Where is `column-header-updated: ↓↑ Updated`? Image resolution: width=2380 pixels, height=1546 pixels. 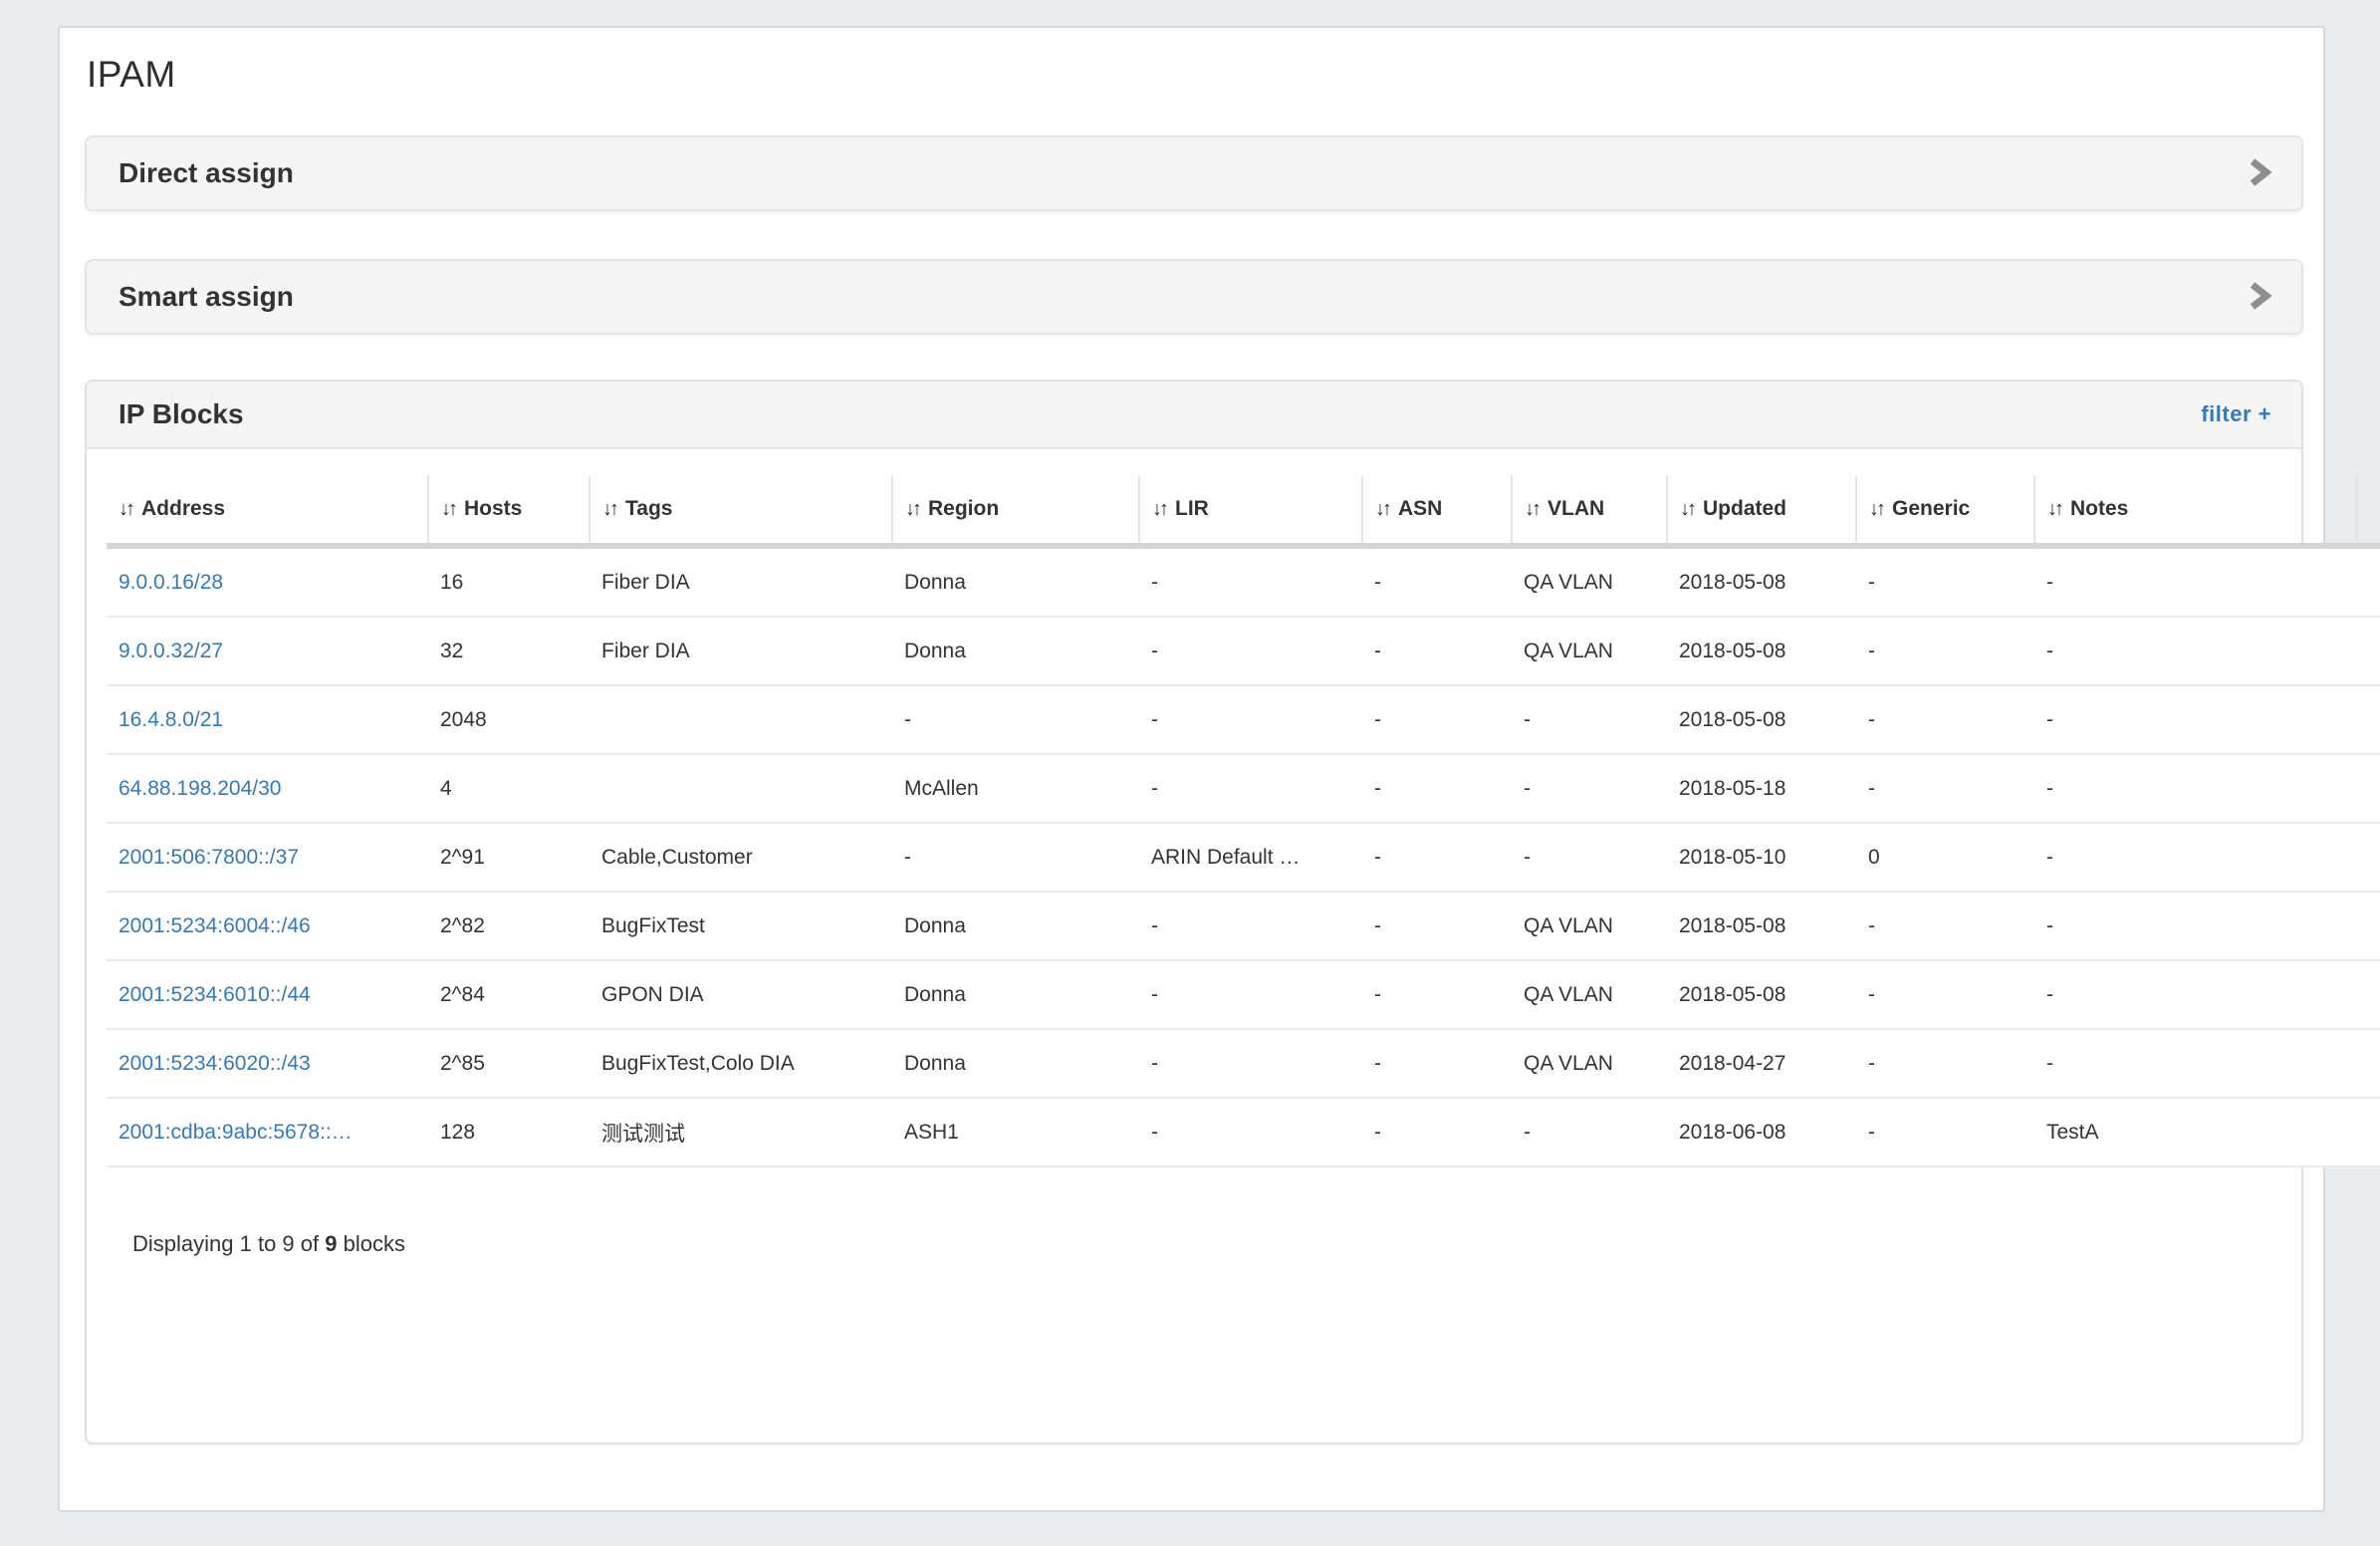
column-header-updated: ↓↑ Updated is located at coordinates (1762, 512).